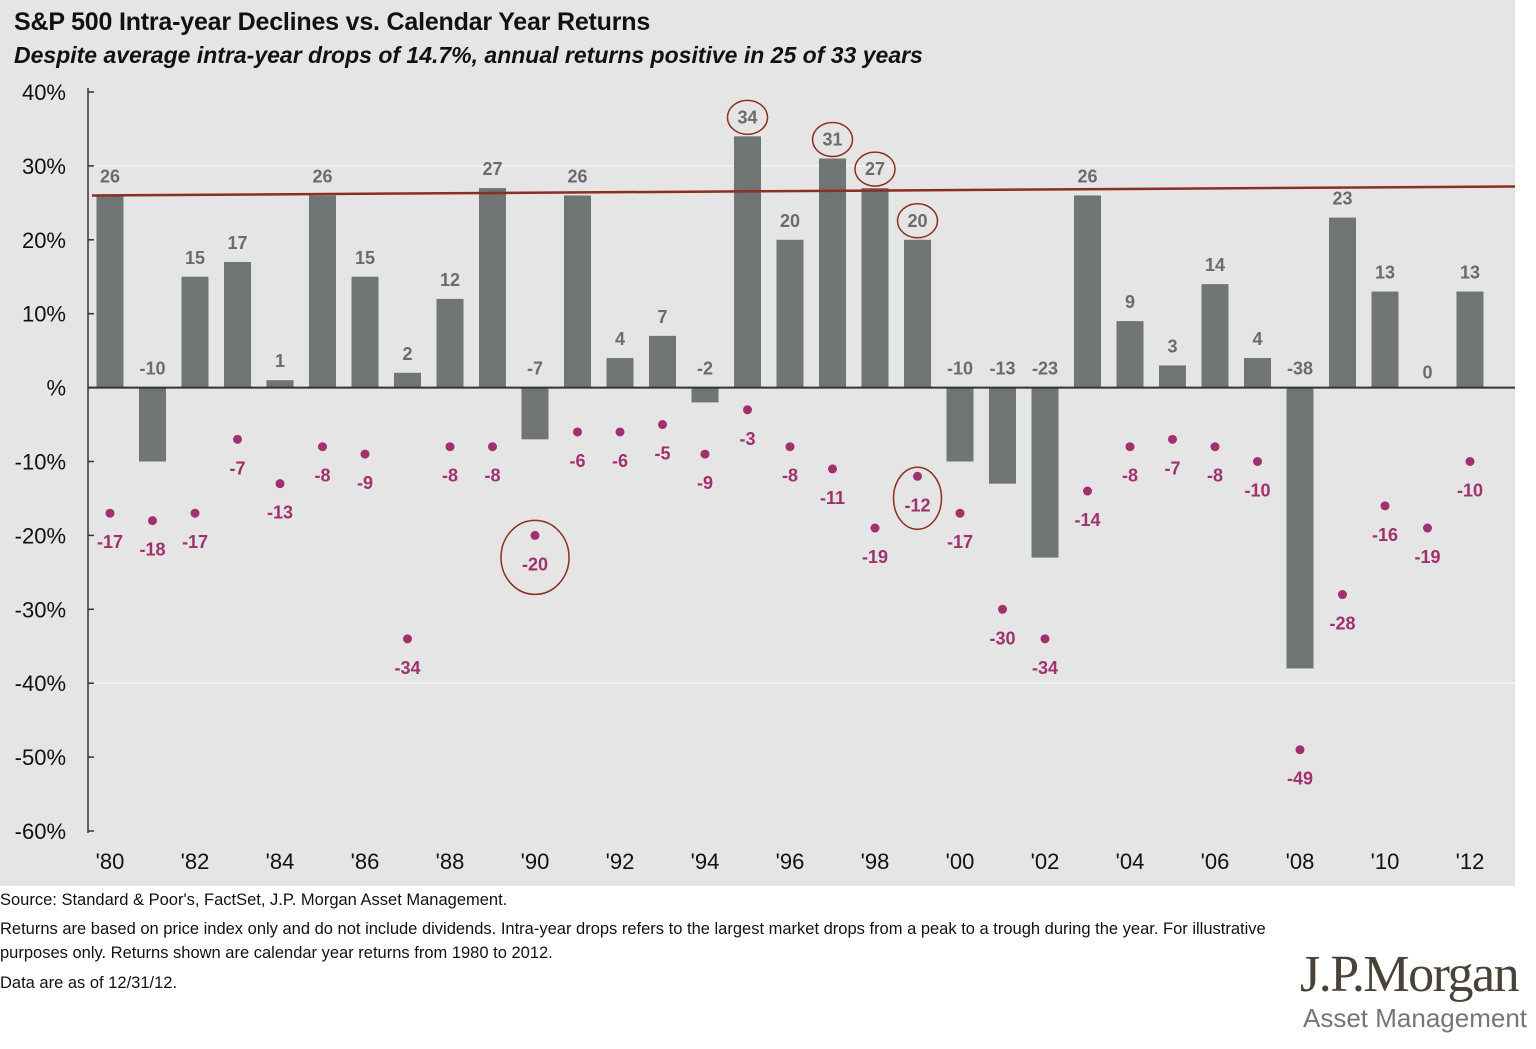 This screenshot has width=1536, height=1049. What do you see at coordinates (1415, 1018) in the screenshot?
I see `logo-tagline: Asset Management` at bounding box center [1415, 1018].